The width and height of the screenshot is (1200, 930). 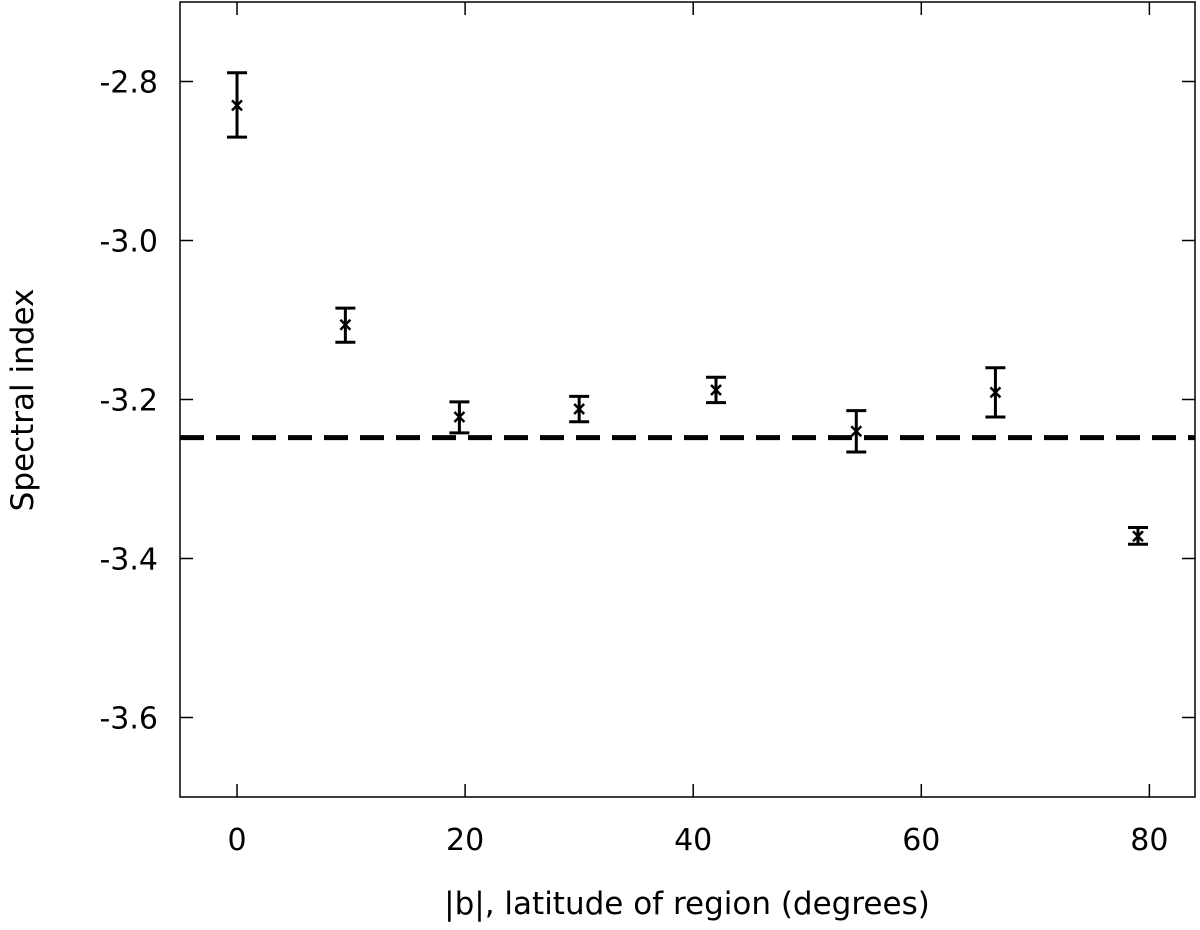 What do you see at coordinates (1149, 840) in the screenshot?
I see `x-tick-label: 80` at bounding box center [1149, 840].